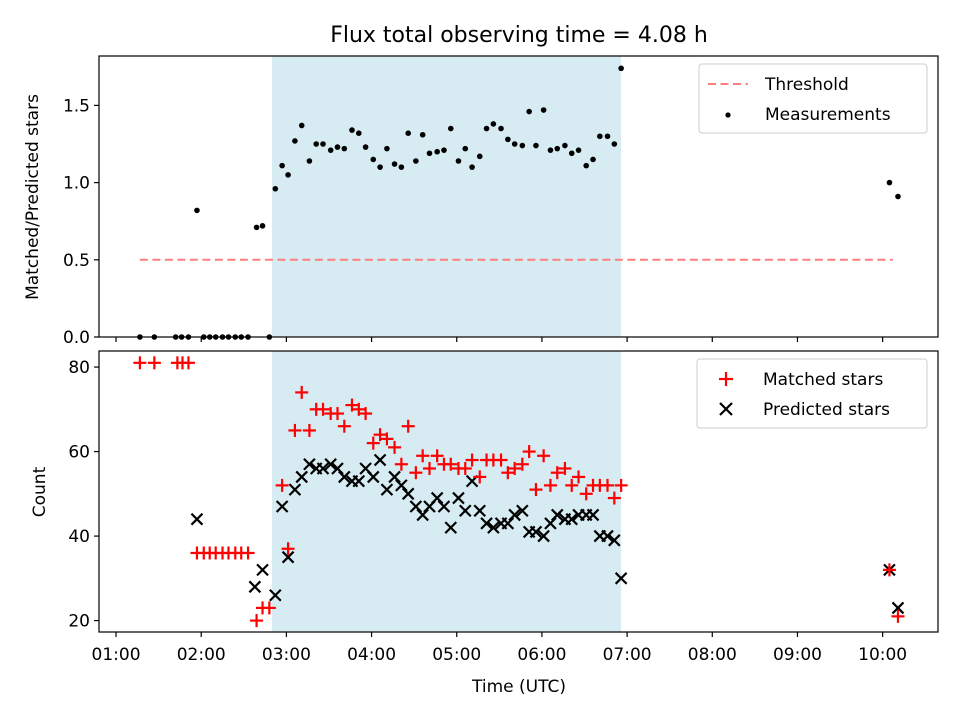  Describe the element at coordinates (882, 655) in the screenshot. I see `panel-count-xtick-label: 10:00` at that location.